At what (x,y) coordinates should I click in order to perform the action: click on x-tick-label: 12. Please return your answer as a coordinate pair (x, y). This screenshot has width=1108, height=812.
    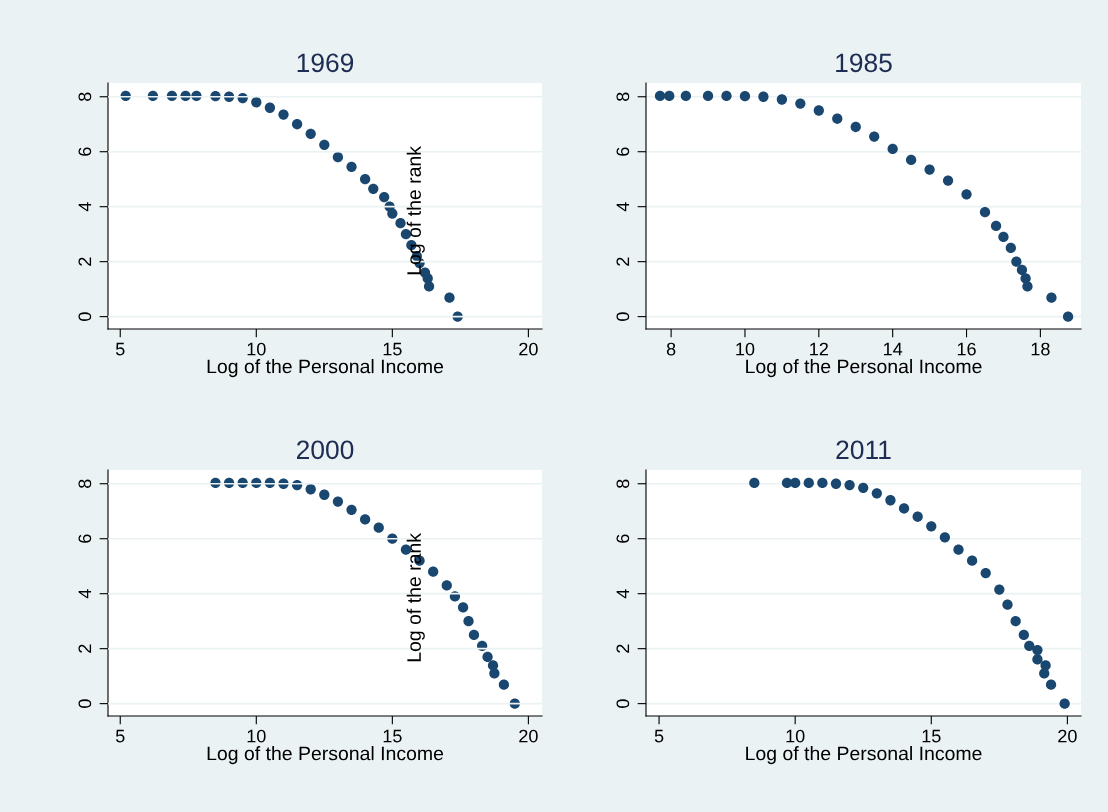
    Looking at the image, I should click on (819, 349).